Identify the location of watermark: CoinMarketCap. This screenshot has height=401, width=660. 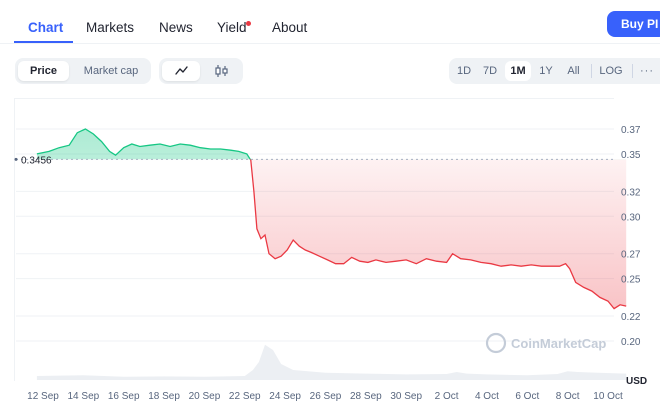
(545, 343).